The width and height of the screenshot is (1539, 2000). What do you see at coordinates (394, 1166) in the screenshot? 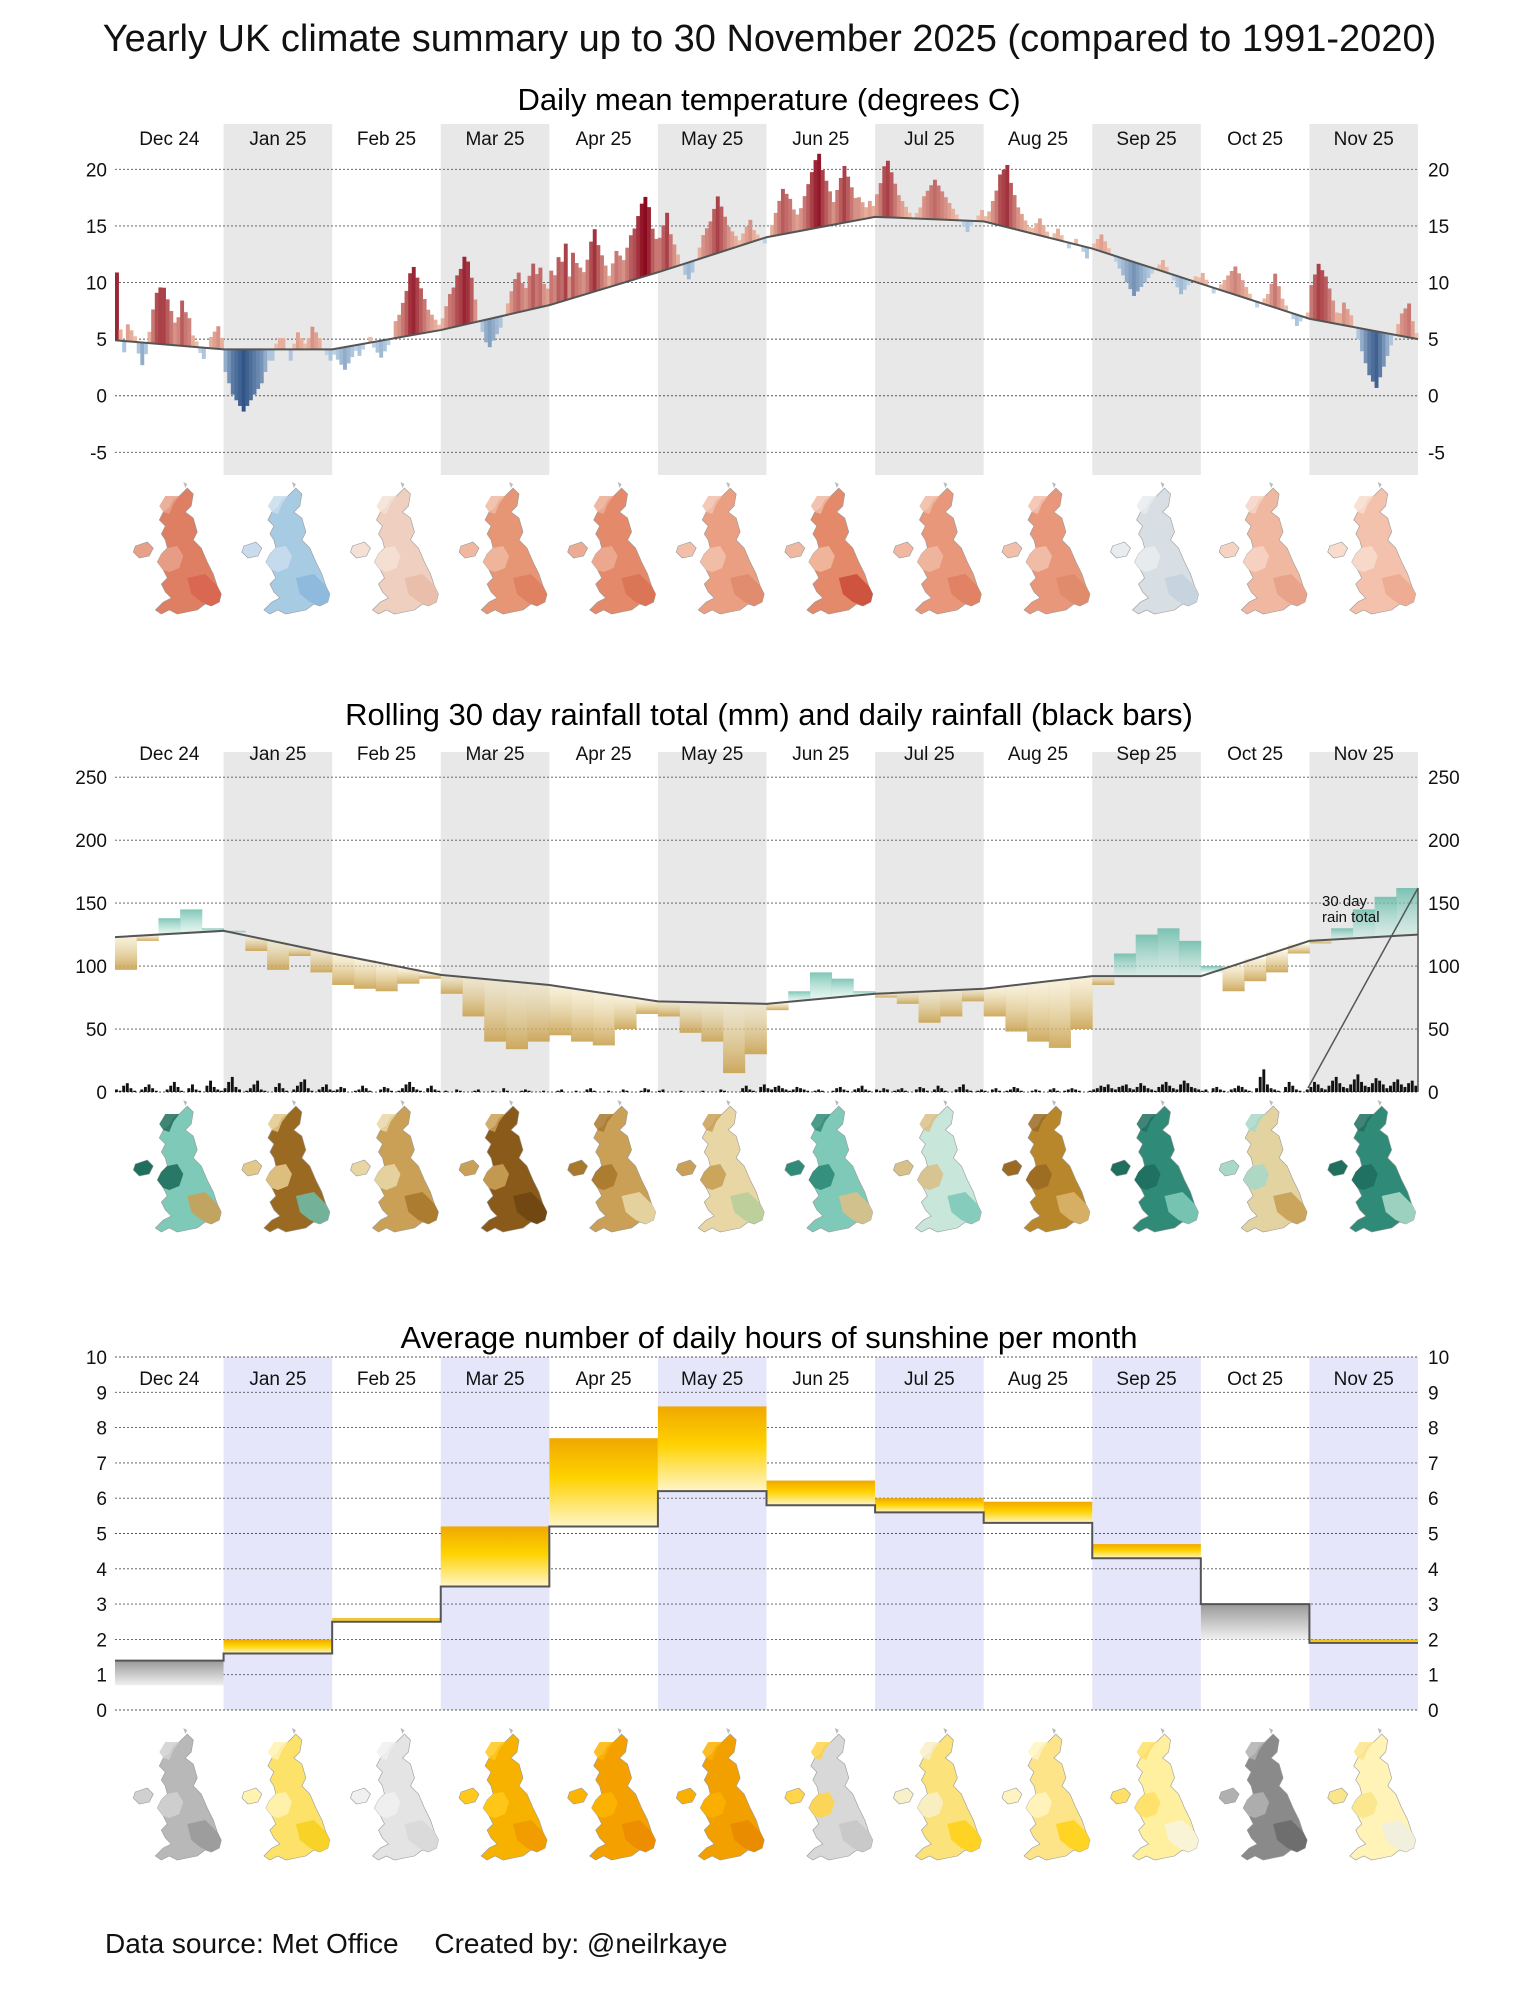
I see `rainfall-anomaly-map` at bounding box center [394, 1166].